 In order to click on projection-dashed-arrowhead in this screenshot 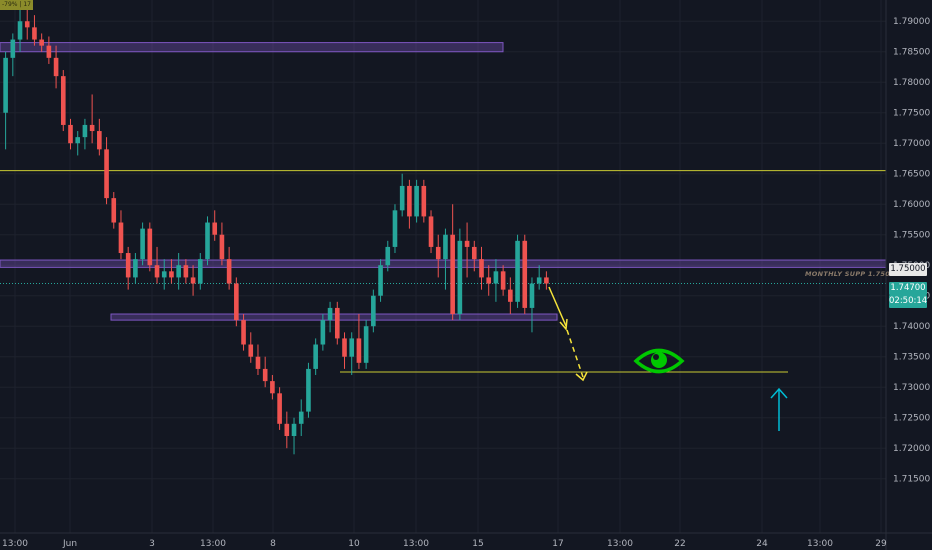, I will do `click(581, 376)`.